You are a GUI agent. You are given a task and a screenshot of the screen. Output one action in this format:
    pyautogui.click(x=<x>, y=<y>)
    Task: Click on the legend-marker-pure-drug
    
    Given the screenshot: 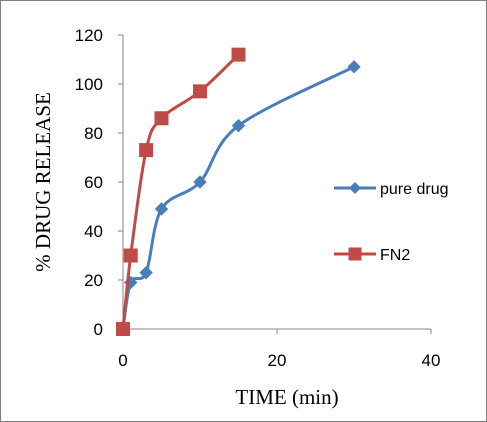 What is the action you would take?
    pyautogui.click(x=355, y=188)
    